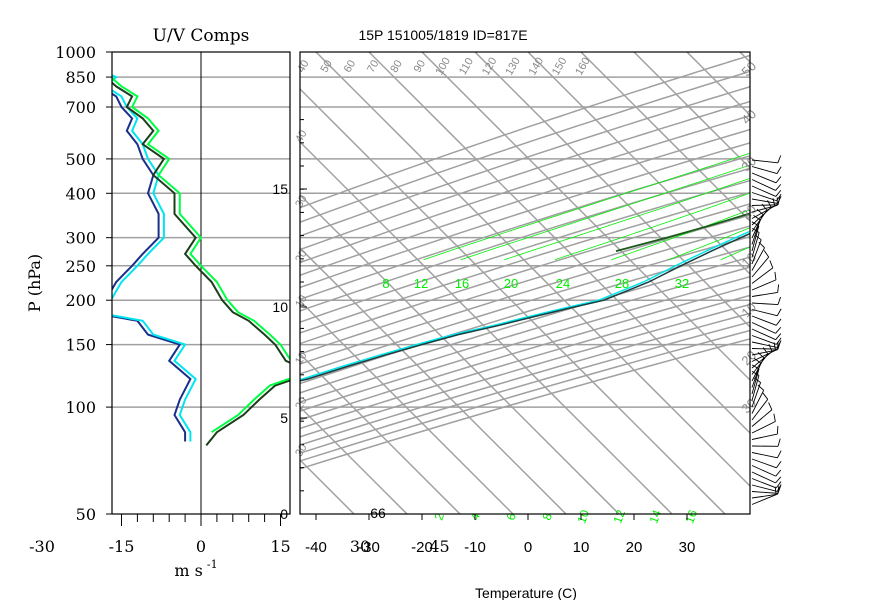  I want to click on uv-y-tick-label: 200, so click(80, 300).